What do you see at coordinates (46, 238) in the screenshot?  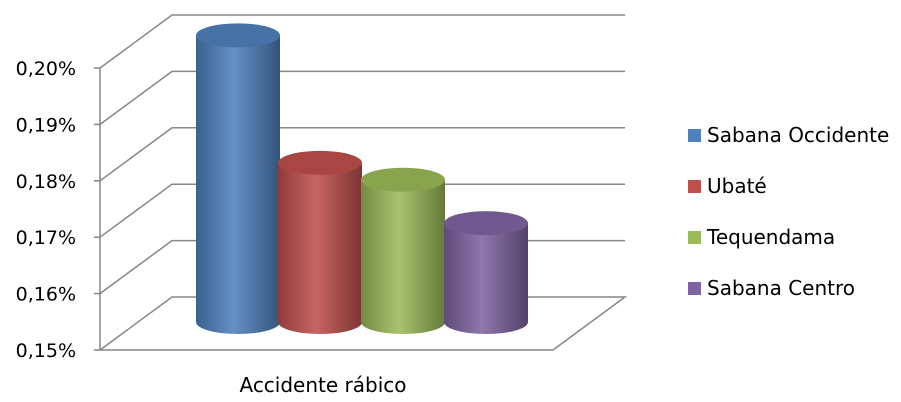 I see `y-tick-label: 0,17%` at bounding box center [46, 238].